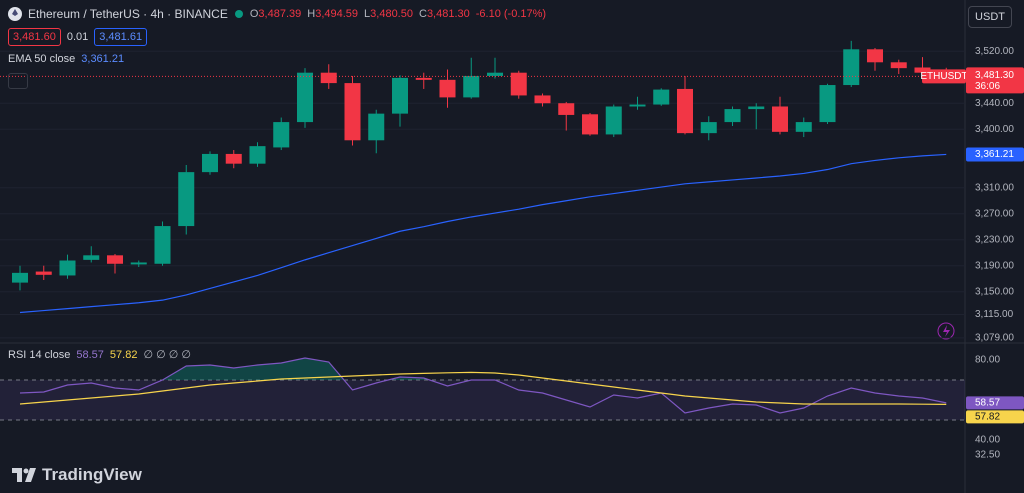 The height and width of the screenshot is (493, 1024). What do you see at coordinates (254, 14) in the screenshot?
I see `ohlc-key: O` at bounding box center [254, 14].